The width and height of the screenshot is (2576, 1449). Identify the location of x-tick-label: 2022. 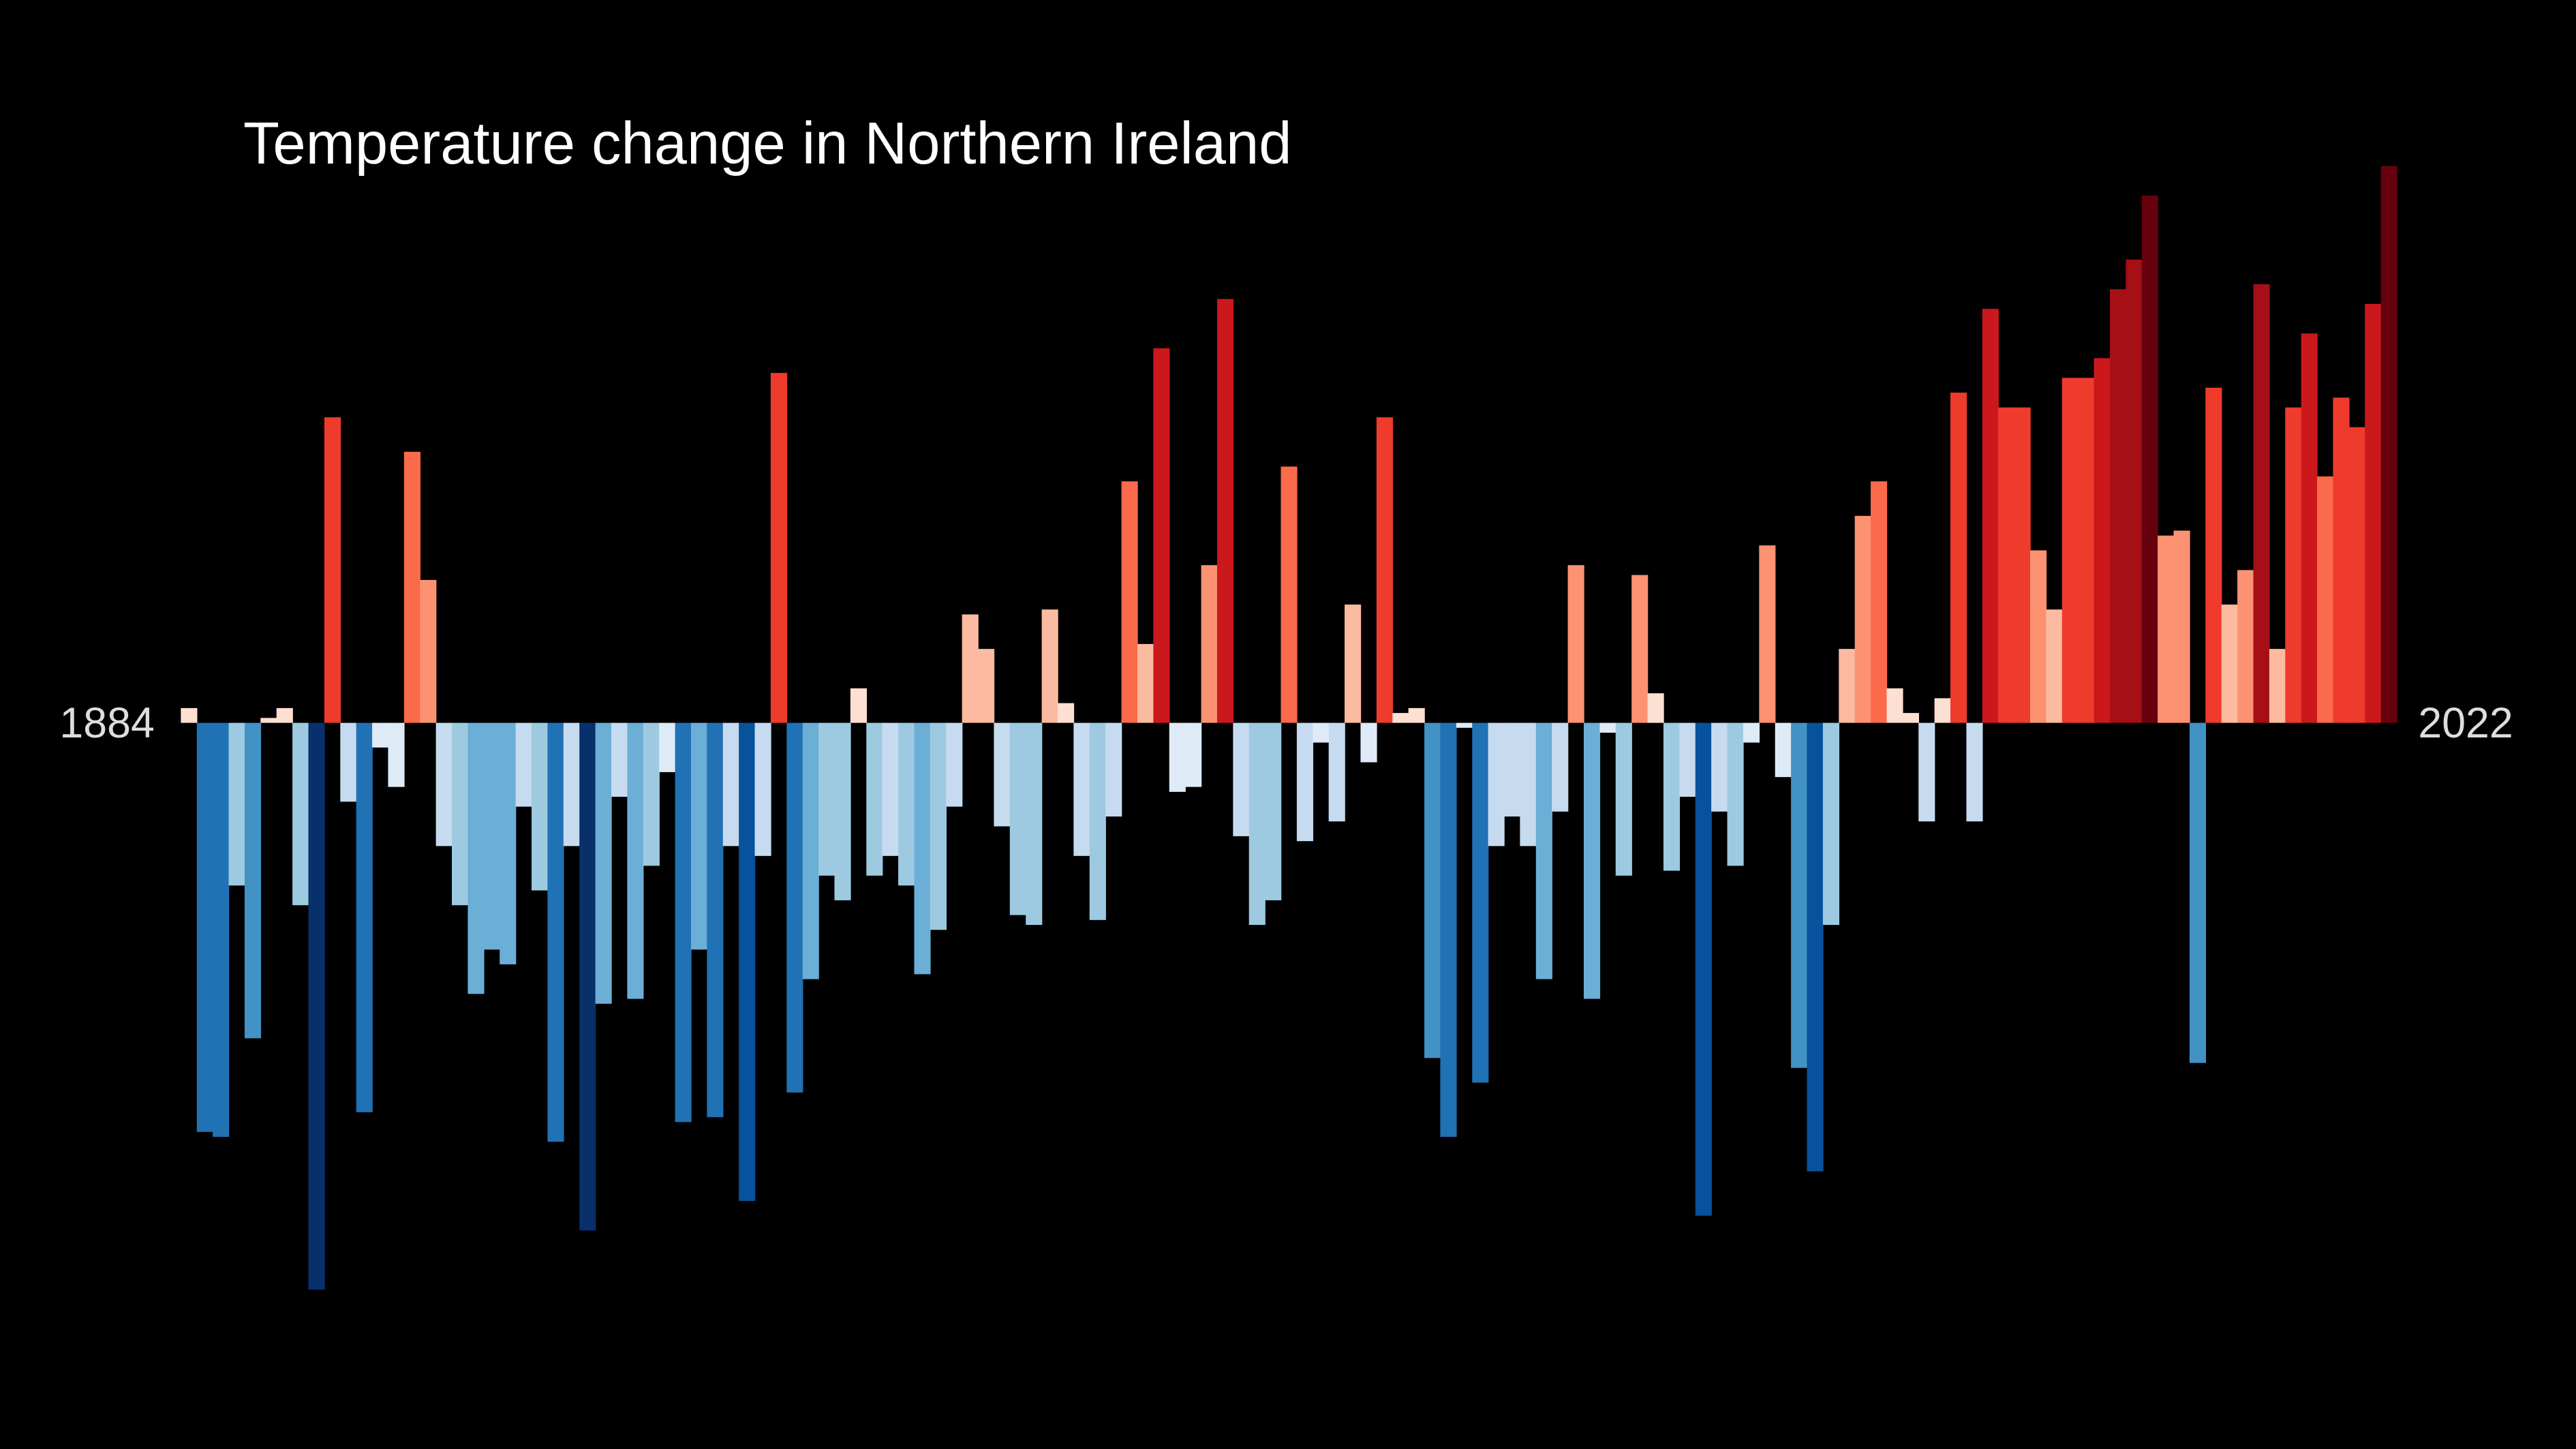
(2465, 723).